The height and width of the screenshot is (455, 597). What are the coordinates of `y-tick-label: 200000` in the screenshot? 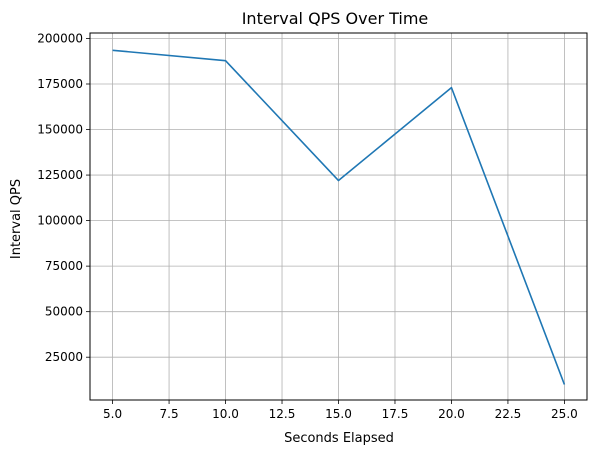 It's located at (60, 38).